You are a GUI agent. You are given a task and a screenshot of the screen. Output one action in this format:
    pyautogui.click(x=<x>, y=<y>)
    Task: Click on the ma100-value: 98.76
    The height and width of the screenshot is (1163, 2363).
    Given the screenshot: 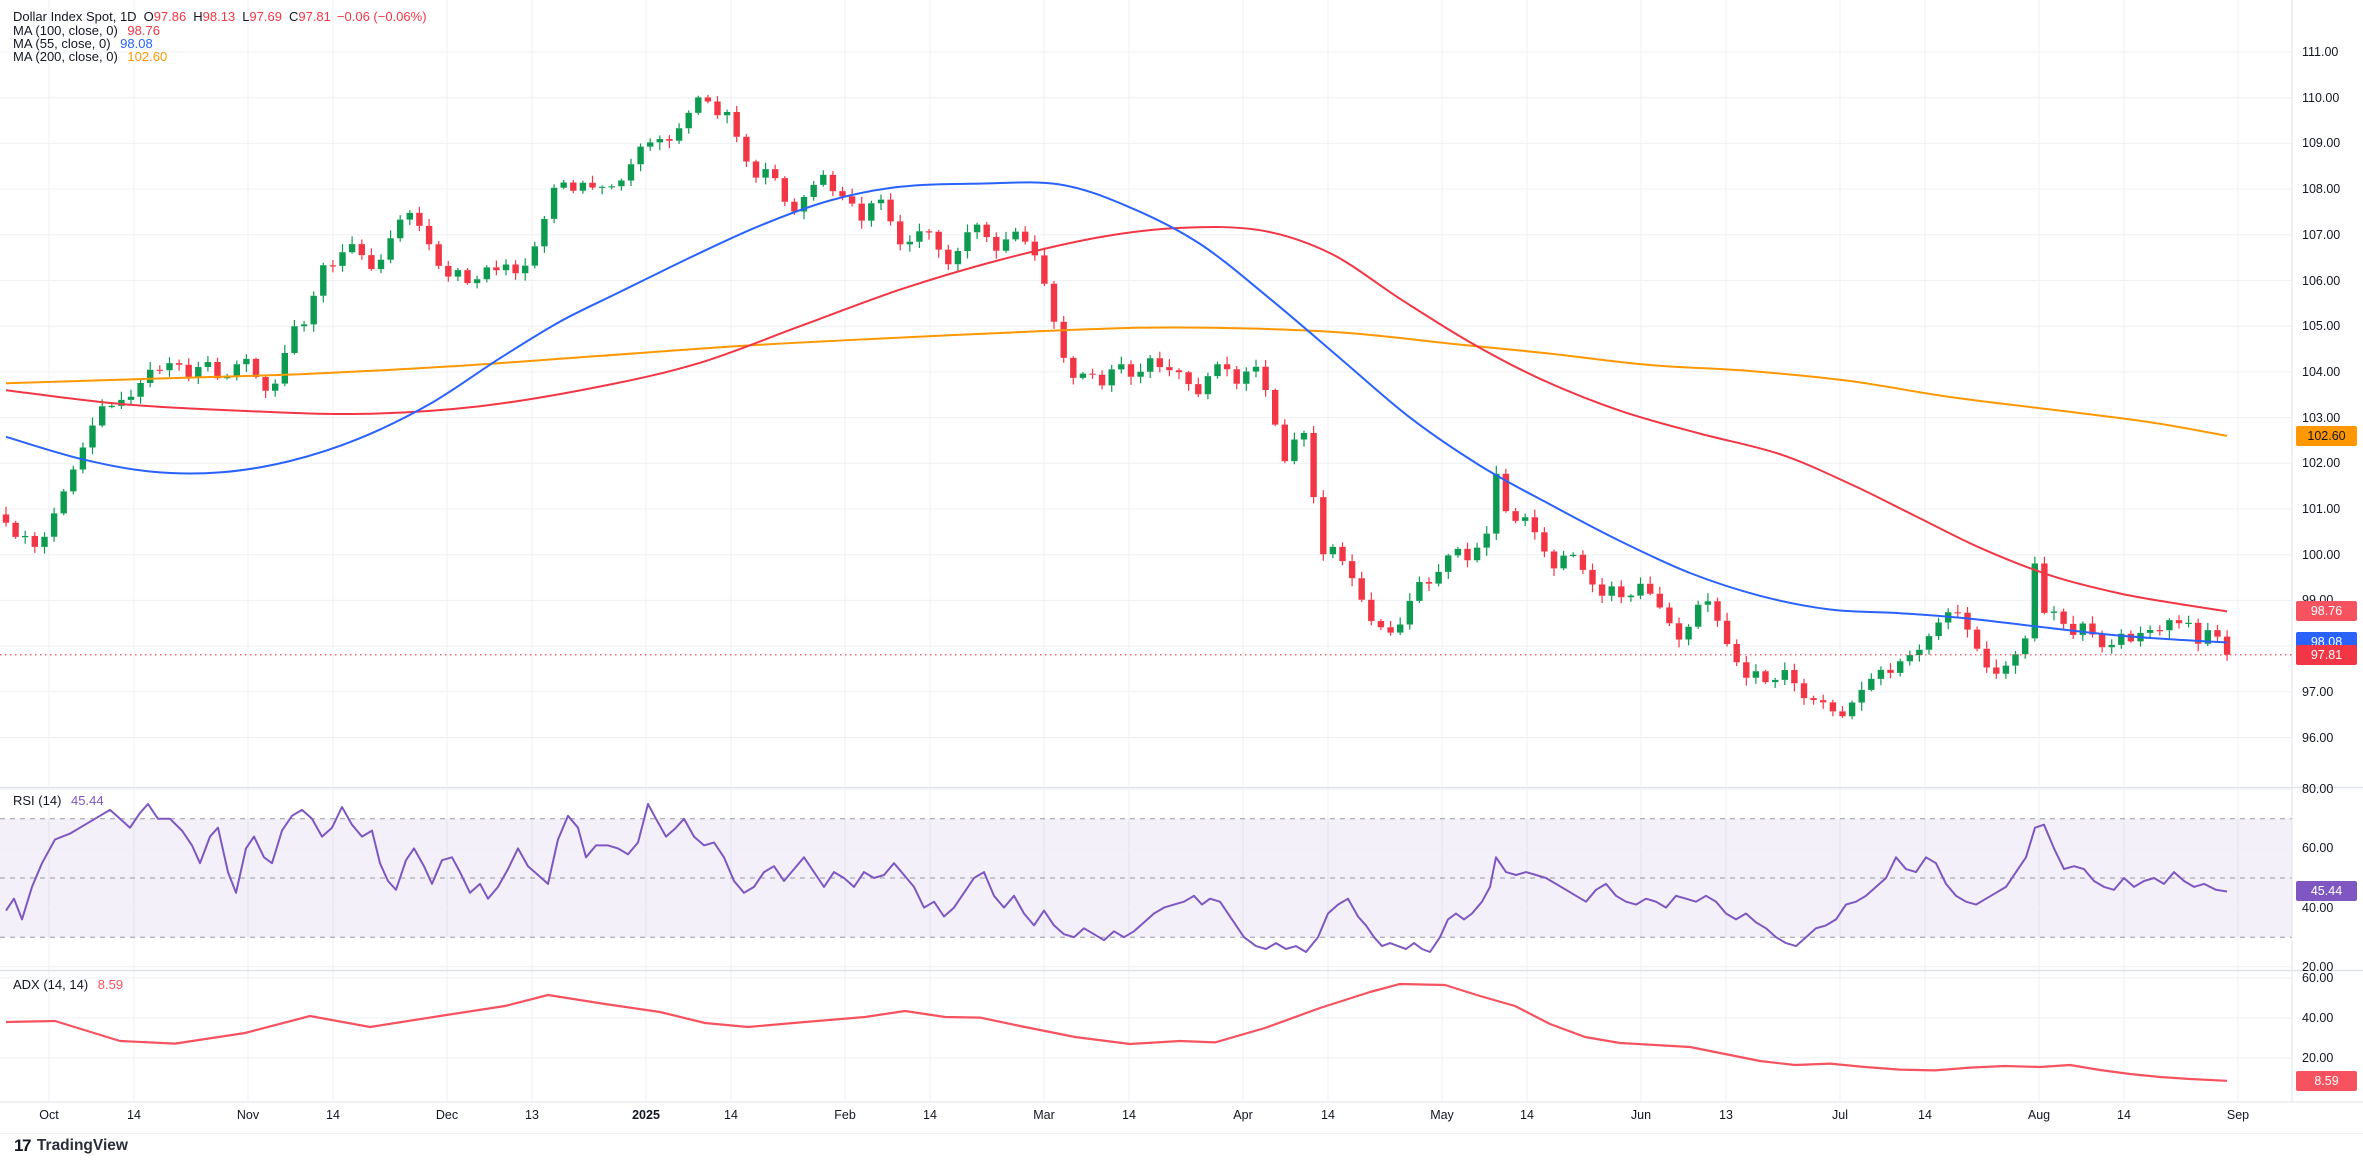 What is the action you would take?
    pyautogui.click(x=143, y=30)
    